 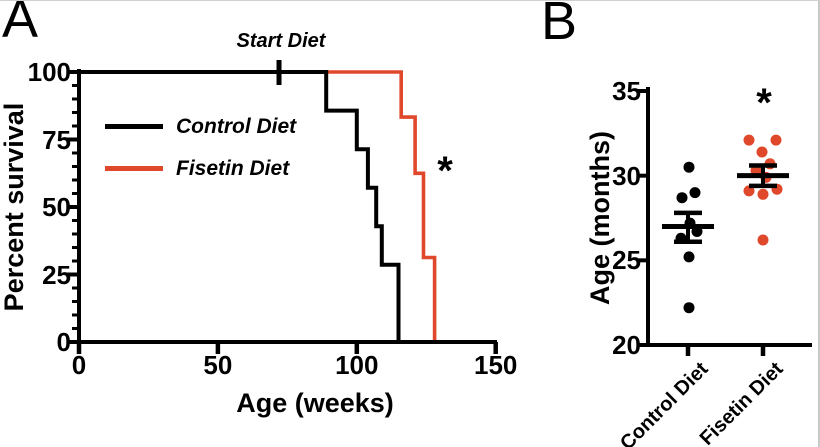 What do you see at coordinates (63, 342) in the screenshot?
I see `panel-a-y-tick-label: 0` at bounding box center [63, 342].